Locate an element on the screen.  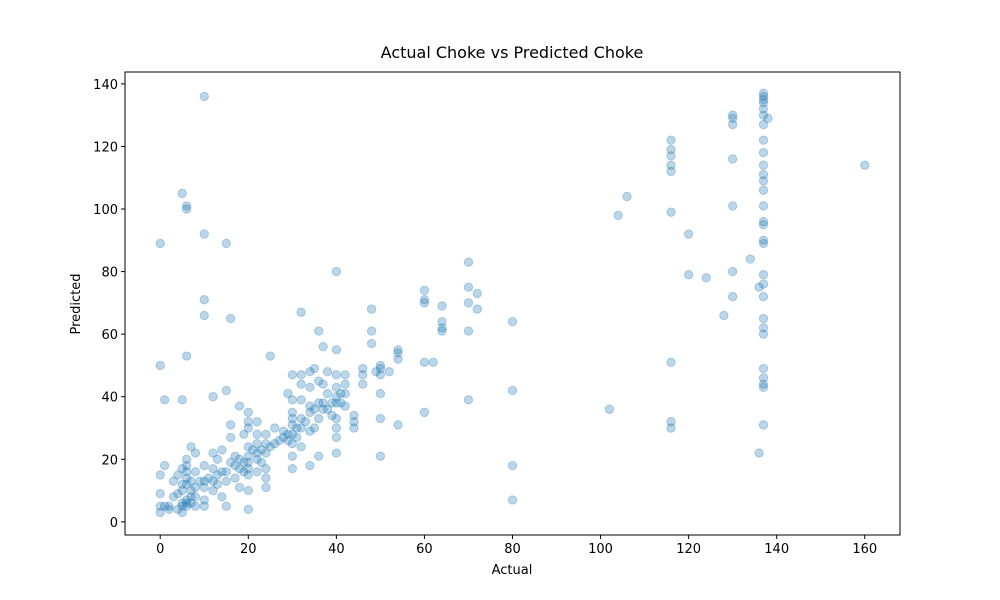
y-tick-label: 20 is located at coordinates (109, 460).